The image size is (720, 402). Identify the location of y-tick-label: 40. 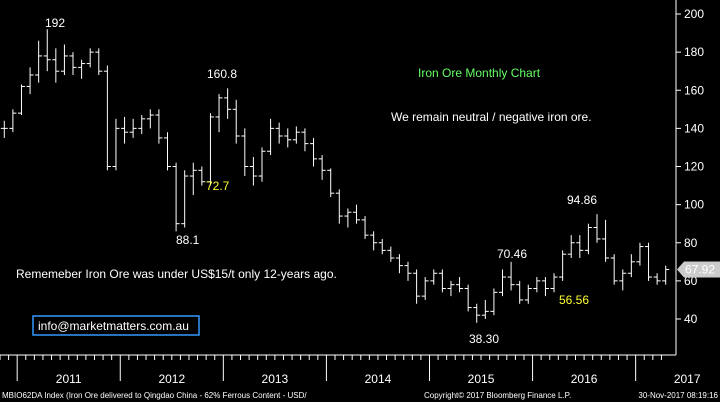
(691, 319).